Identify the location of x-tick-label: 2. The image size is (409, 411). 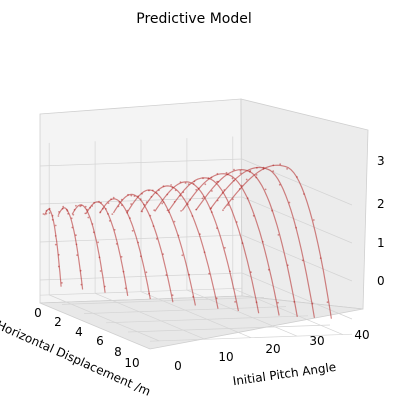
(58, 322).